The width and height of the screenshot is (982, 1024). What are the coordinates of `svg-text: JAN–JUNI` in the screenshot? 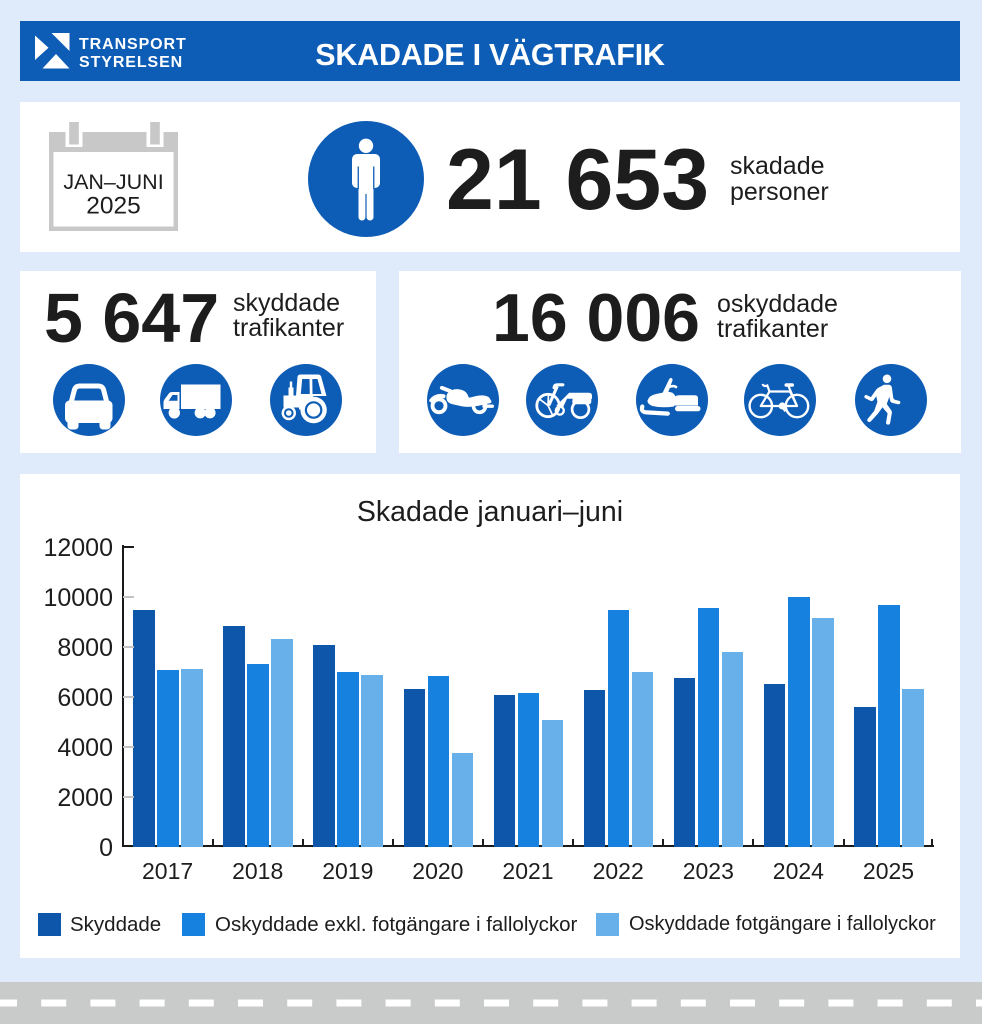 It's located at (113, 182).